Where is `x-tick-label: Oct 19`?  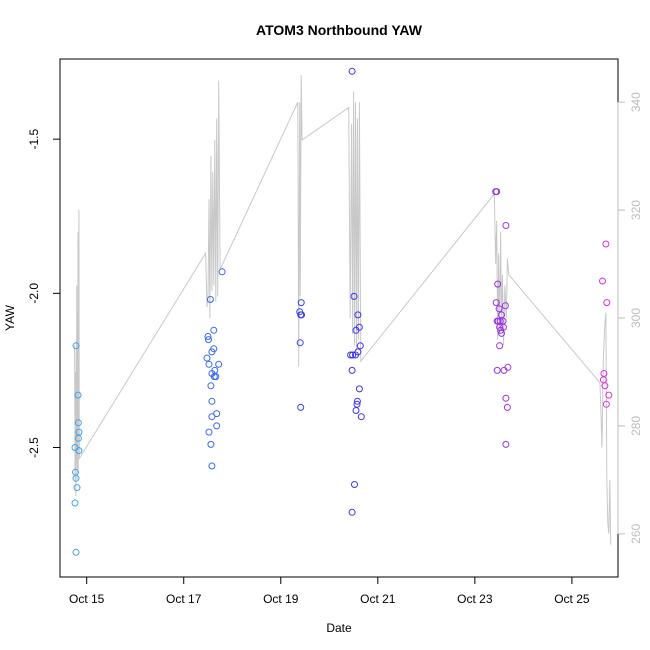
x-tick-label: Oct 19 is located at coordinates (281, 599).